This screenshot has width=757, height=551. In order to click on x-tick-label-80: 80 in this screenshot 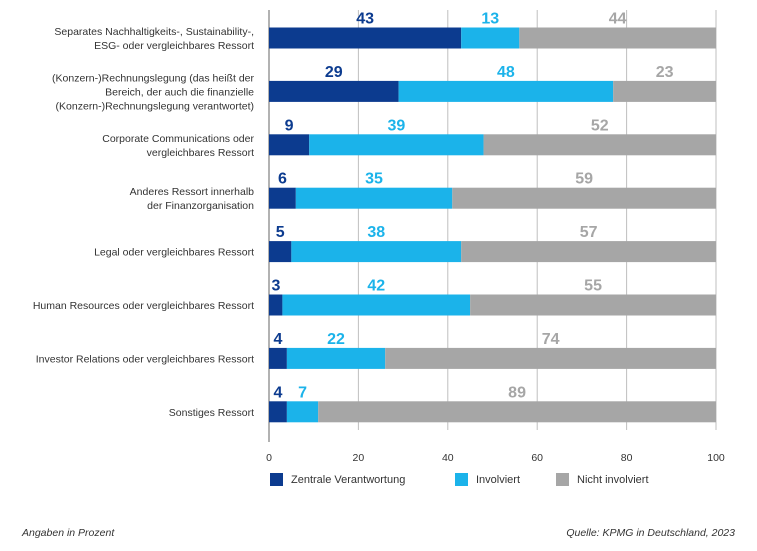, I will do `click(627, 458)`.